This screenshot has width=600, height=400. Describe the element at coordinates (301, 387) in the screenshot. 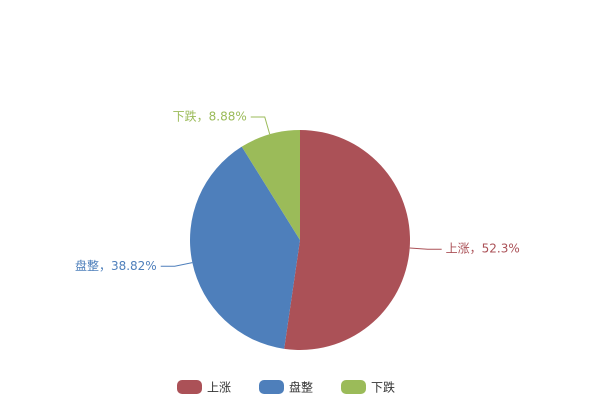

I see `legend-label: 盘整` at that location.